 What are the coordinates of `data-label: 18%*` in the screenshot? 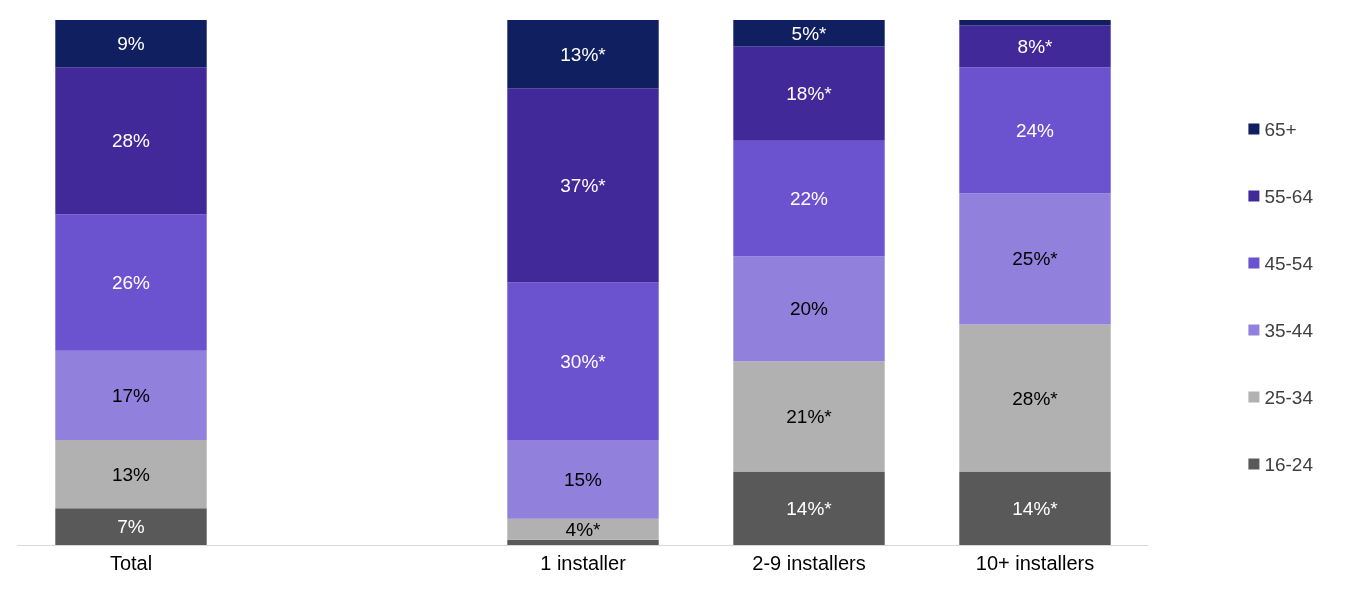 It's located at (809, 93).